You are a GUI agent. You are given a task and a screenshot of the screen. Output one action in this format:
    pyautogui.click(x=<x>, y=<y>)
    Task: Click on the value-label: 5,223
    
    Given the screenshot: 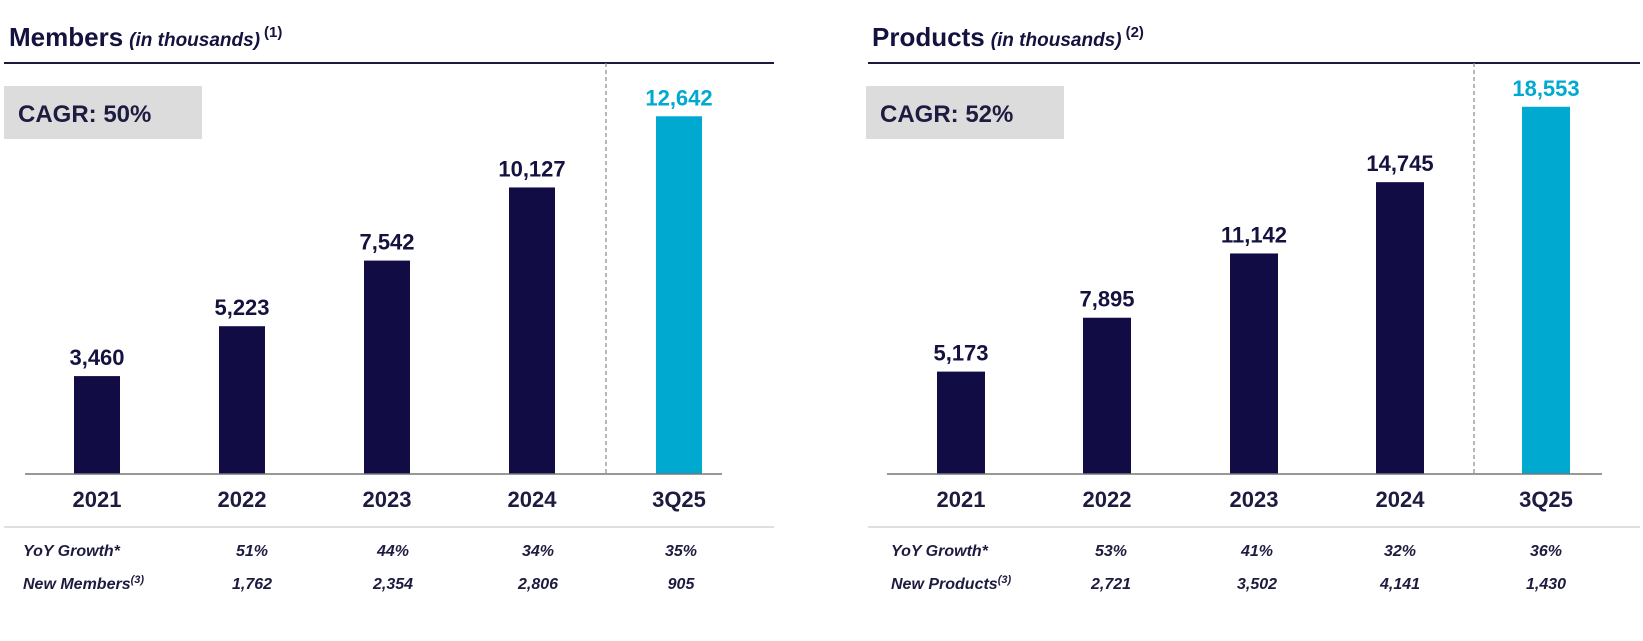 What is the action you would take?
    pyautogui.click(x=241, y=307)
    